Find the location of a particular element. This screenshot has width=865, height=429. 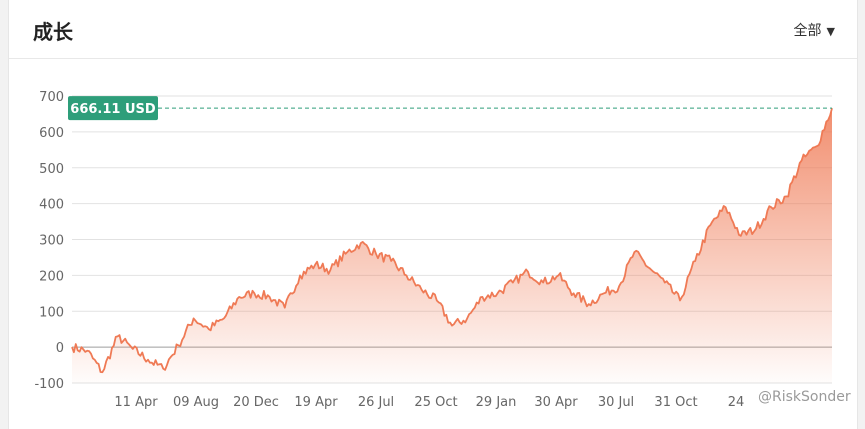

y-tick-label: 100 is located at coordinates (51, 312).